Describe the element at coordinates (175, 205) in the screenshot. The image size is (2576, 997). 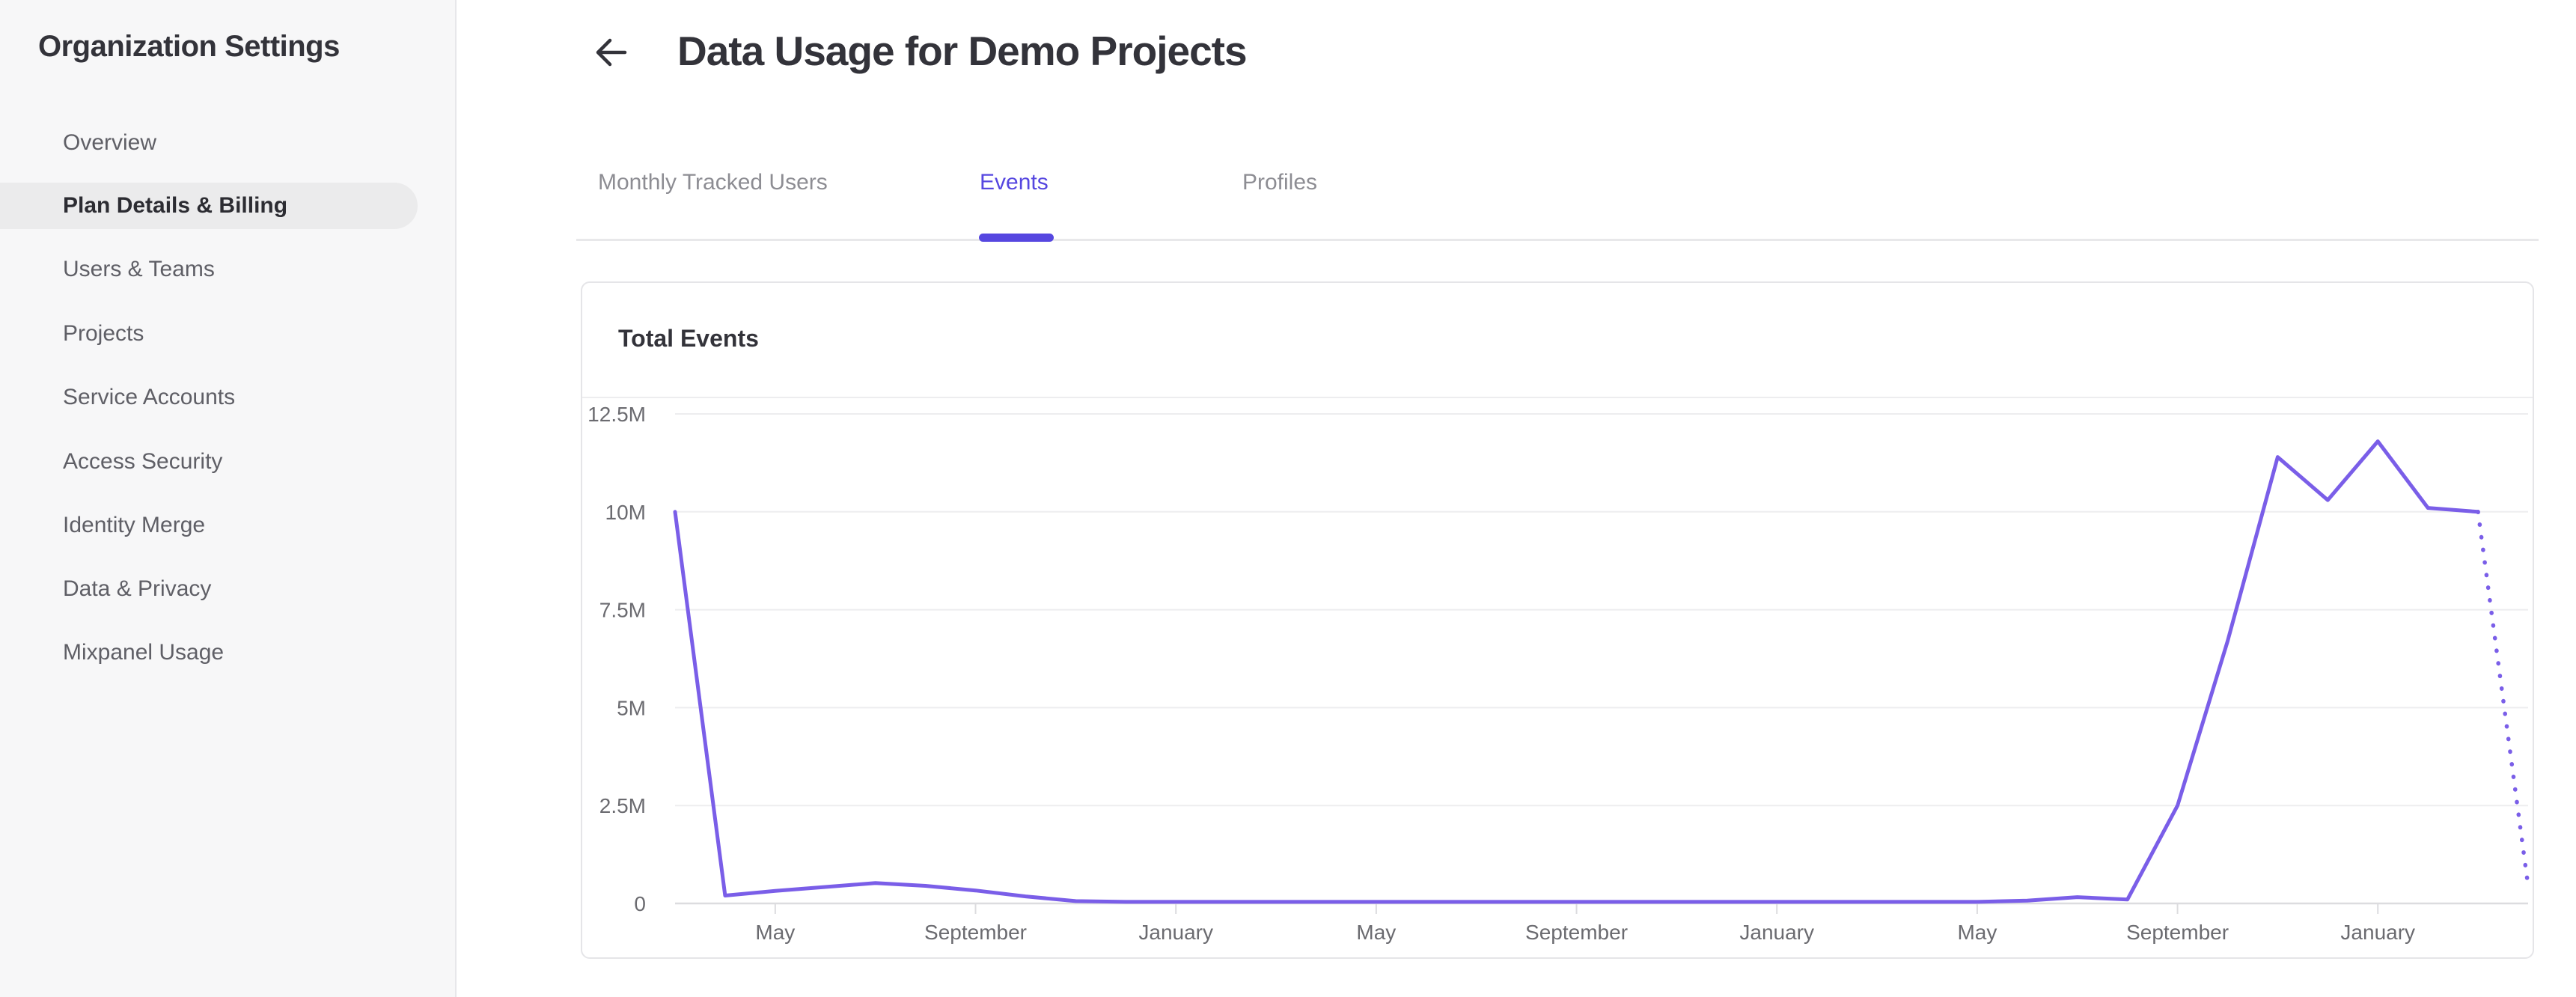
I see `sidebar-item-plan-details-billing: Plan Details & Billing` at that location.